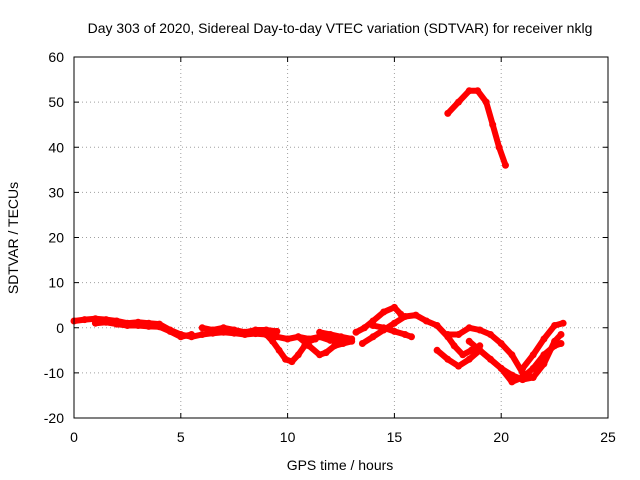 The height and width of the screenshot is (480, 640). I want to click on series-line, so click(335, 335).